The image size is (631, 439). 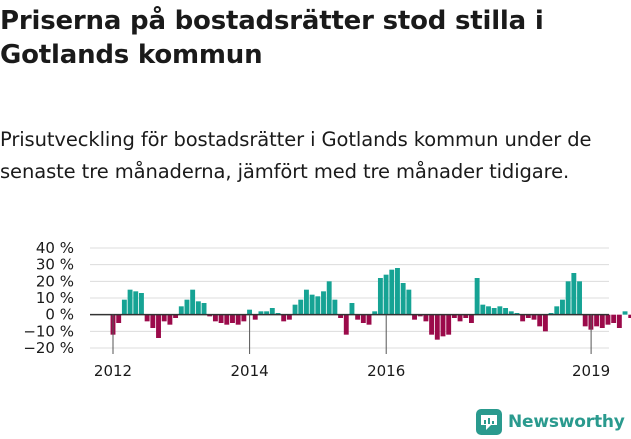 I want to click on bars, so click(x=370, y=304).